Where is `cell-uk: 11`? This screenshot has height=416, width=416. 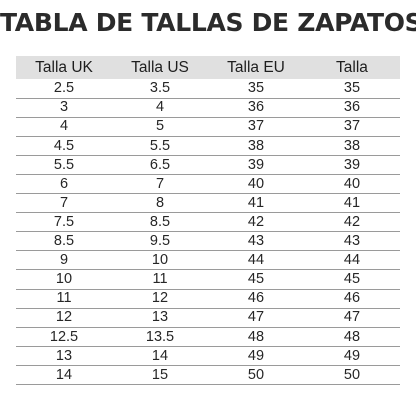
cell-uk: 11 is located at coordinates (64, 299).